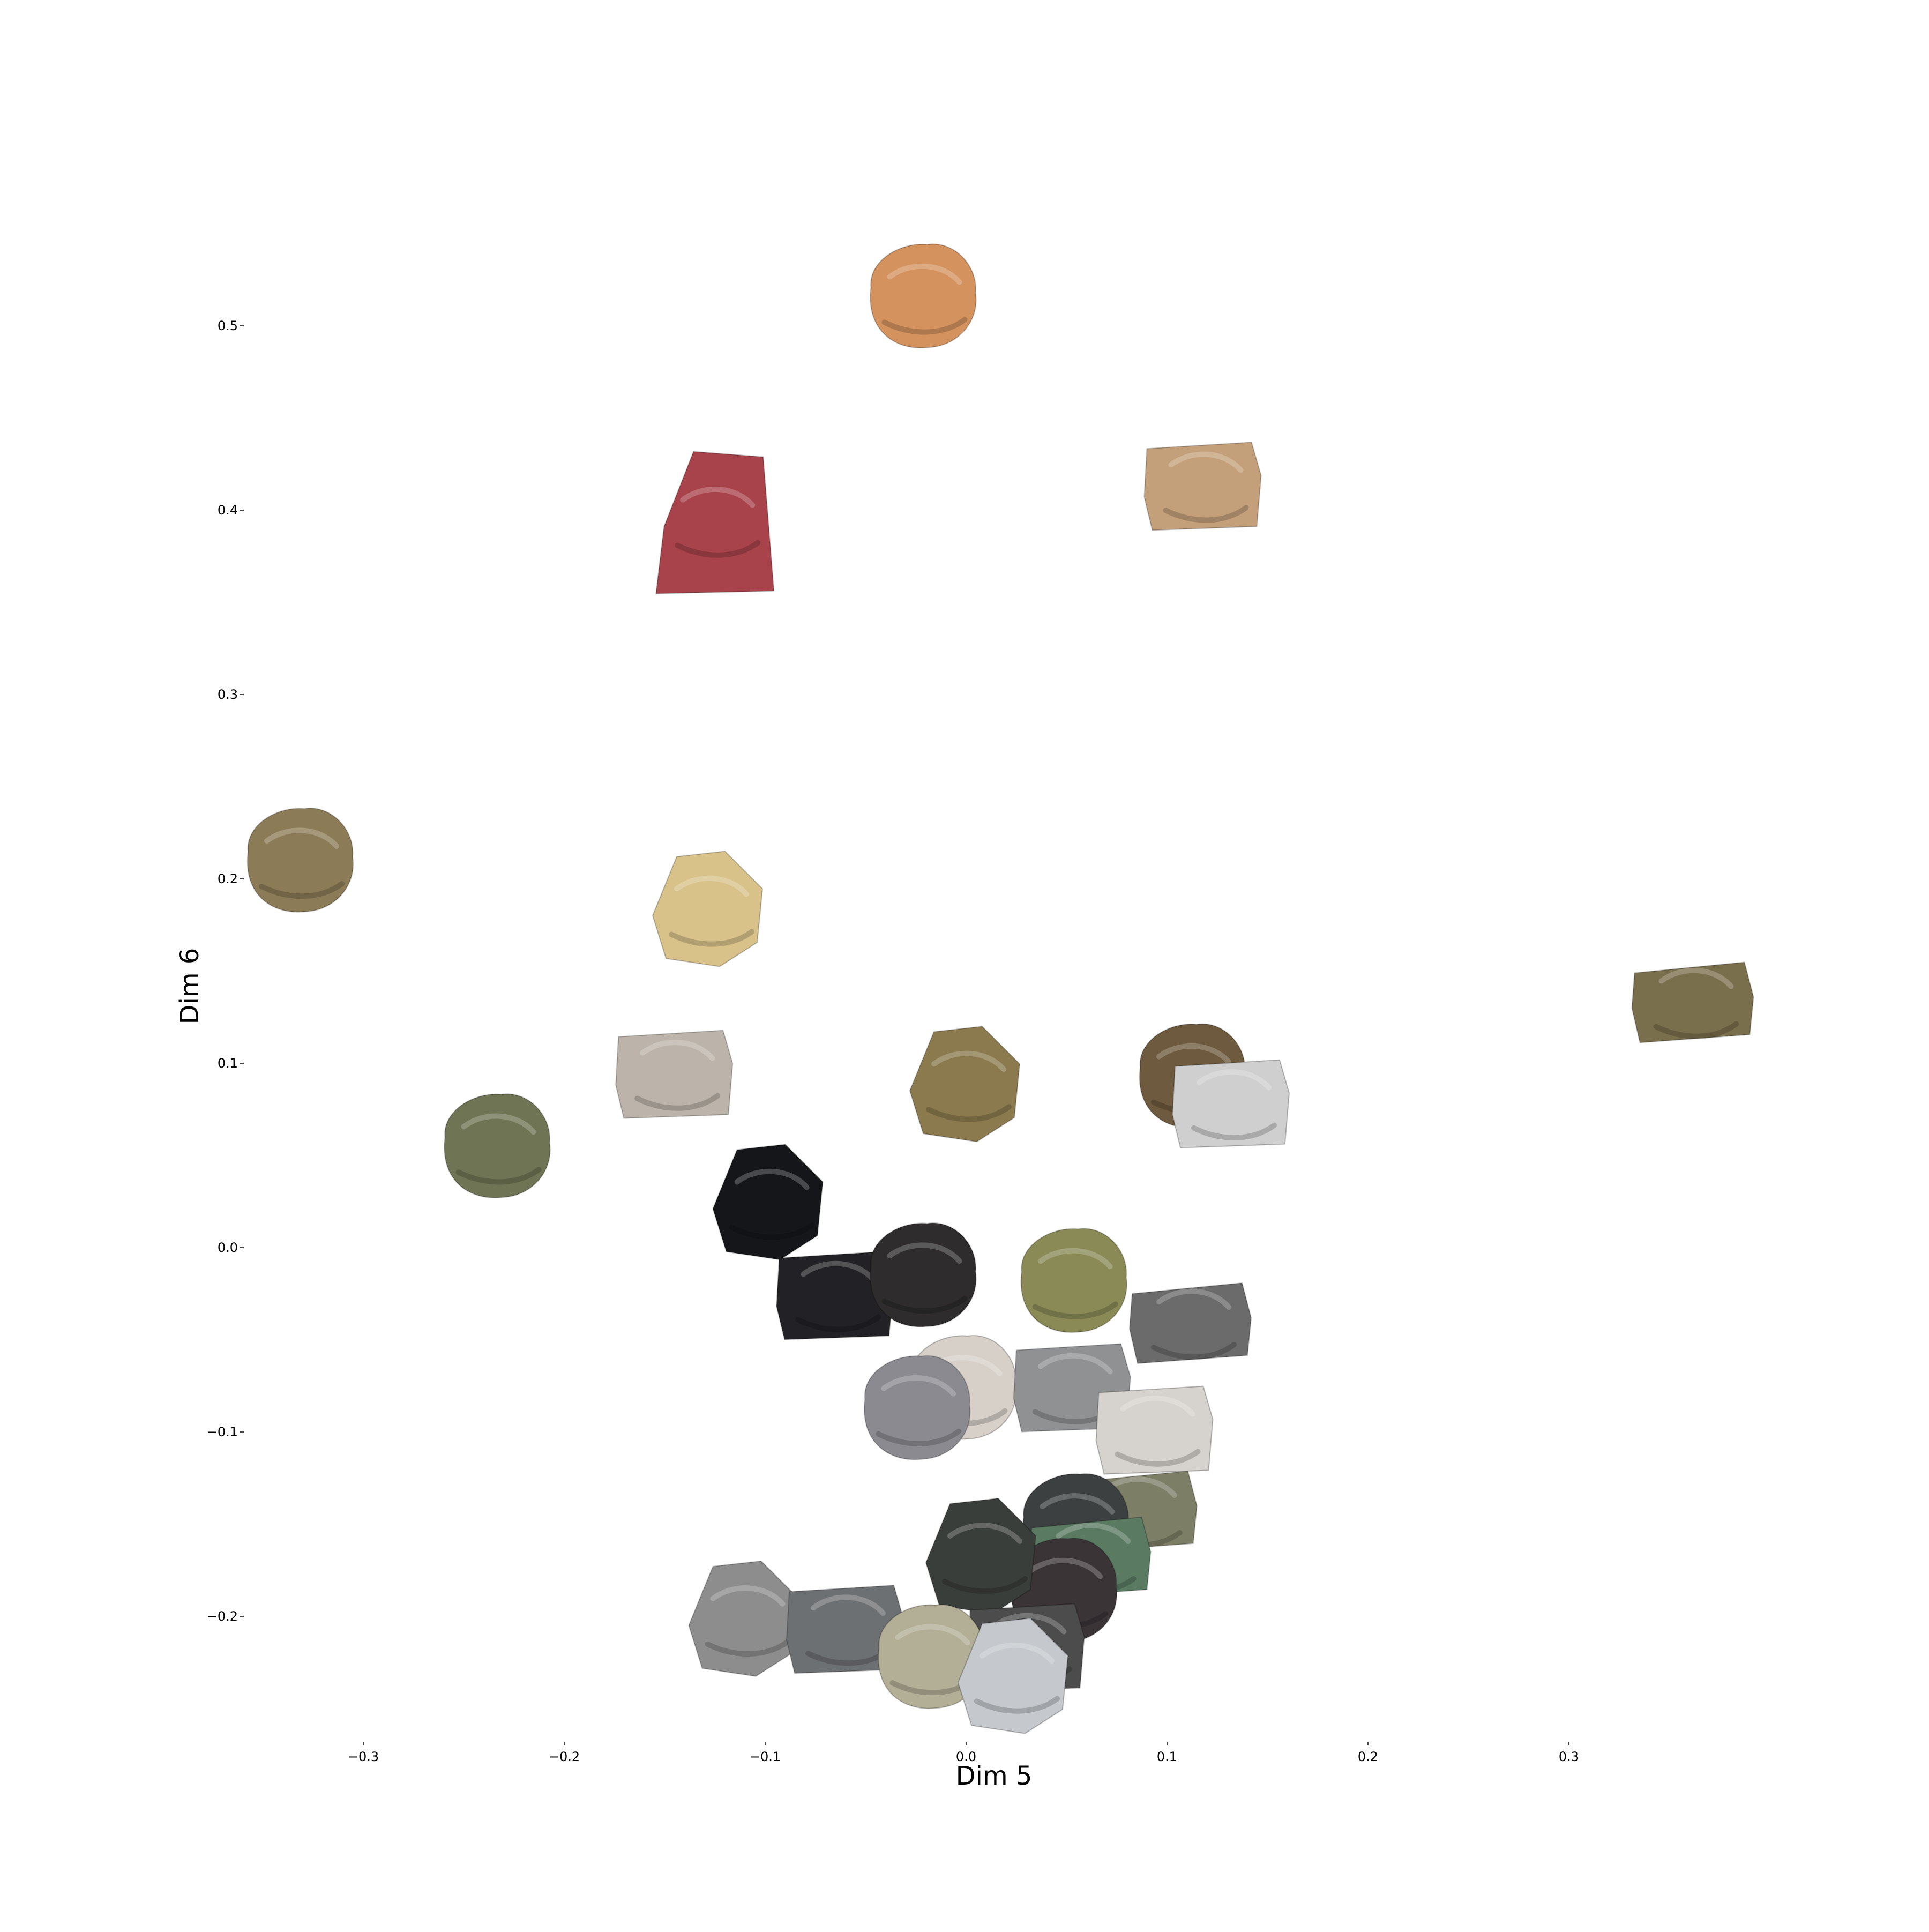 The width and height of the screenshot is (1929, 1932). Describe the element at coordinates (766, 1756) in the screenshot. I see `x-tick-label: −0.1` at that location.